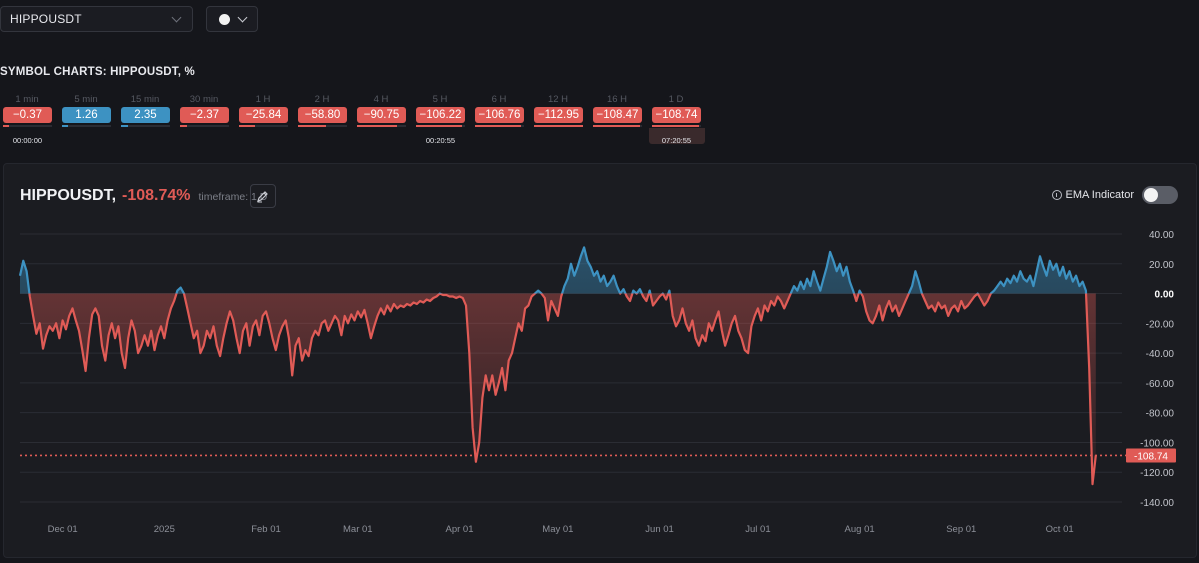 The image size is (1199, 563). What do you see at coordinates (557, 529) in the screenshot?
I see `x-tick-label: May 01` at bounding box center [557, 529].